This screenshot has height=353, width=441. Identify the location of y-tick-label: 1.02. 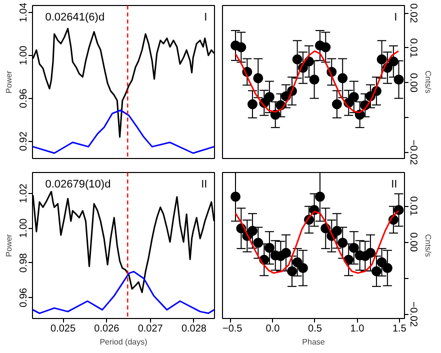
(24, 193).